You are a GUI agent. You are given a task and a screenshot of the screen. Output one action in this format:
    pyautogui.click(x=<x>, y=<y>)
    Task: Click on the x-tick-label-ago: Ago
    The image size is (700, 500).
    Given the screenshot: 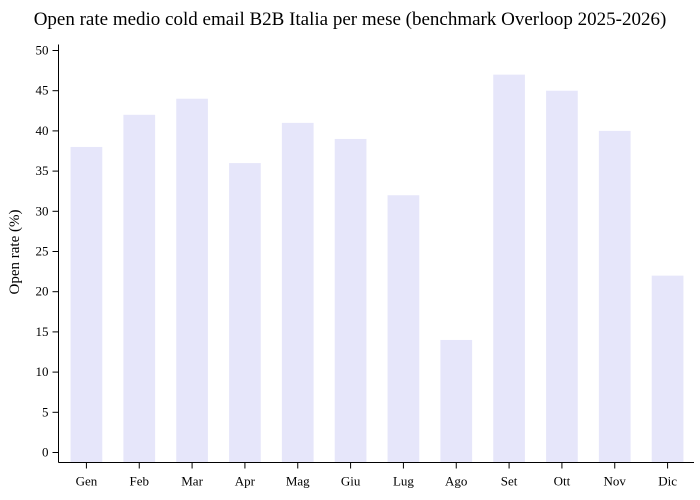 What is the action you would take?
    pyautogui.click(x=456, y=481)
    